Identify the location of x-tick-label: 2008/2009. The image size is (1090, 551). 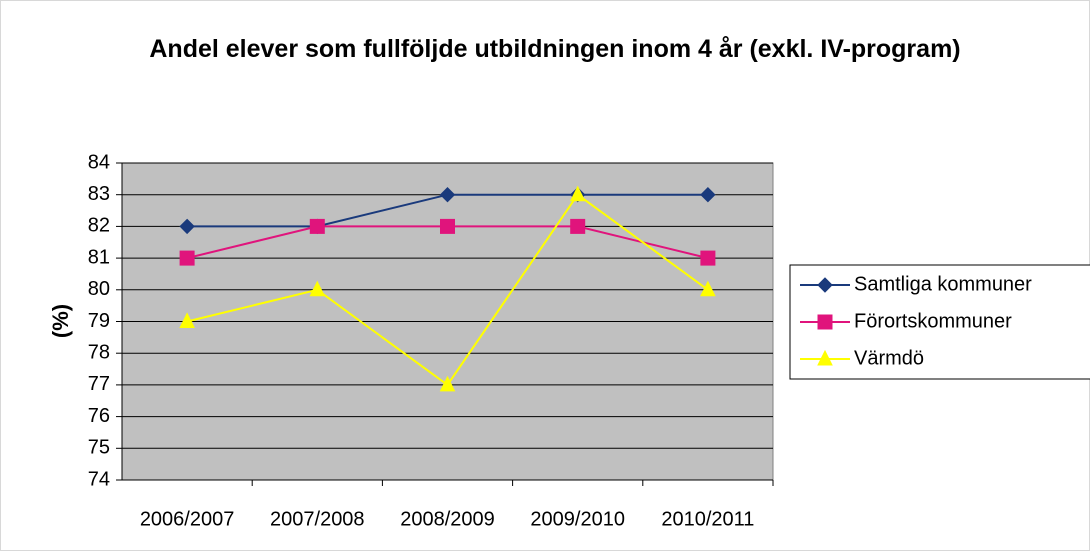
(447, 519).